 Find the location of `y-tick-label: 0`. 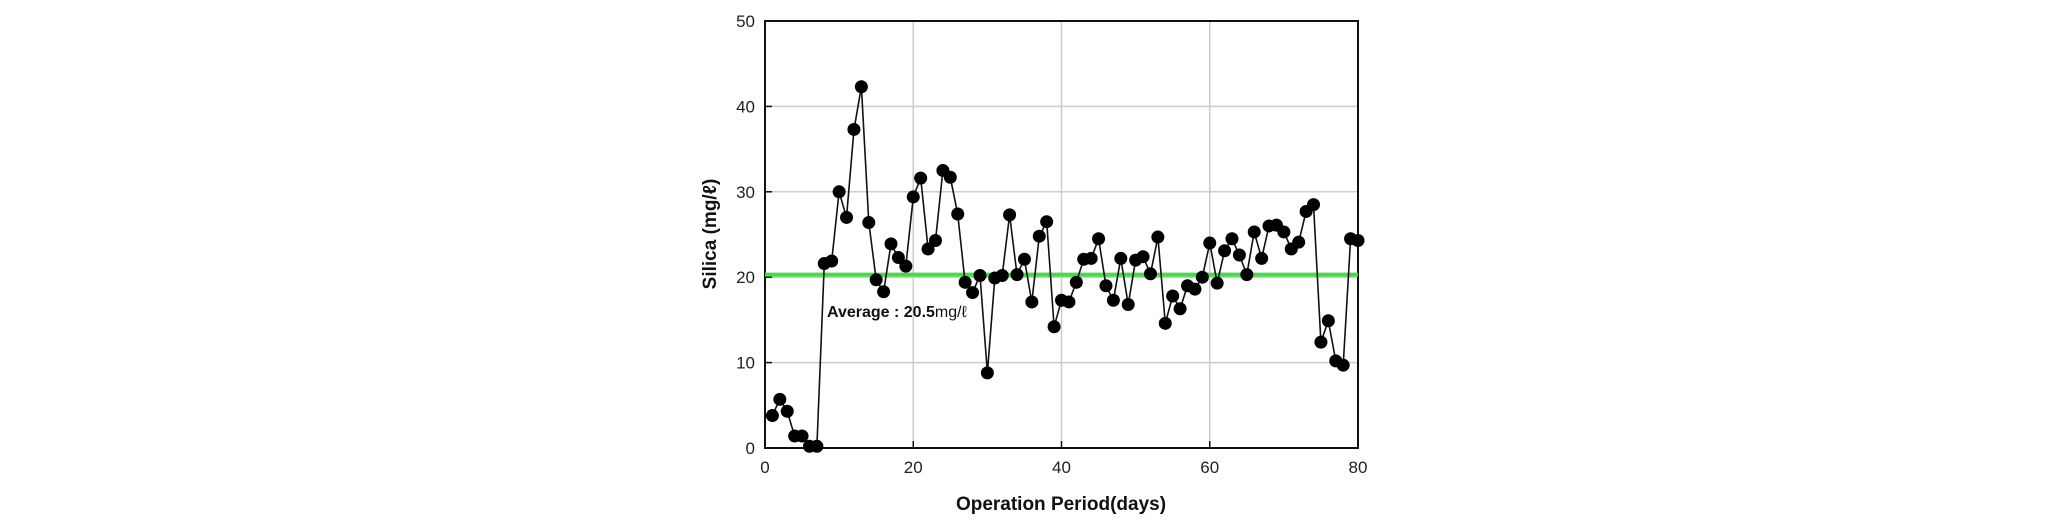

y-tick-label: 0 is located at coordinates (750, 448).